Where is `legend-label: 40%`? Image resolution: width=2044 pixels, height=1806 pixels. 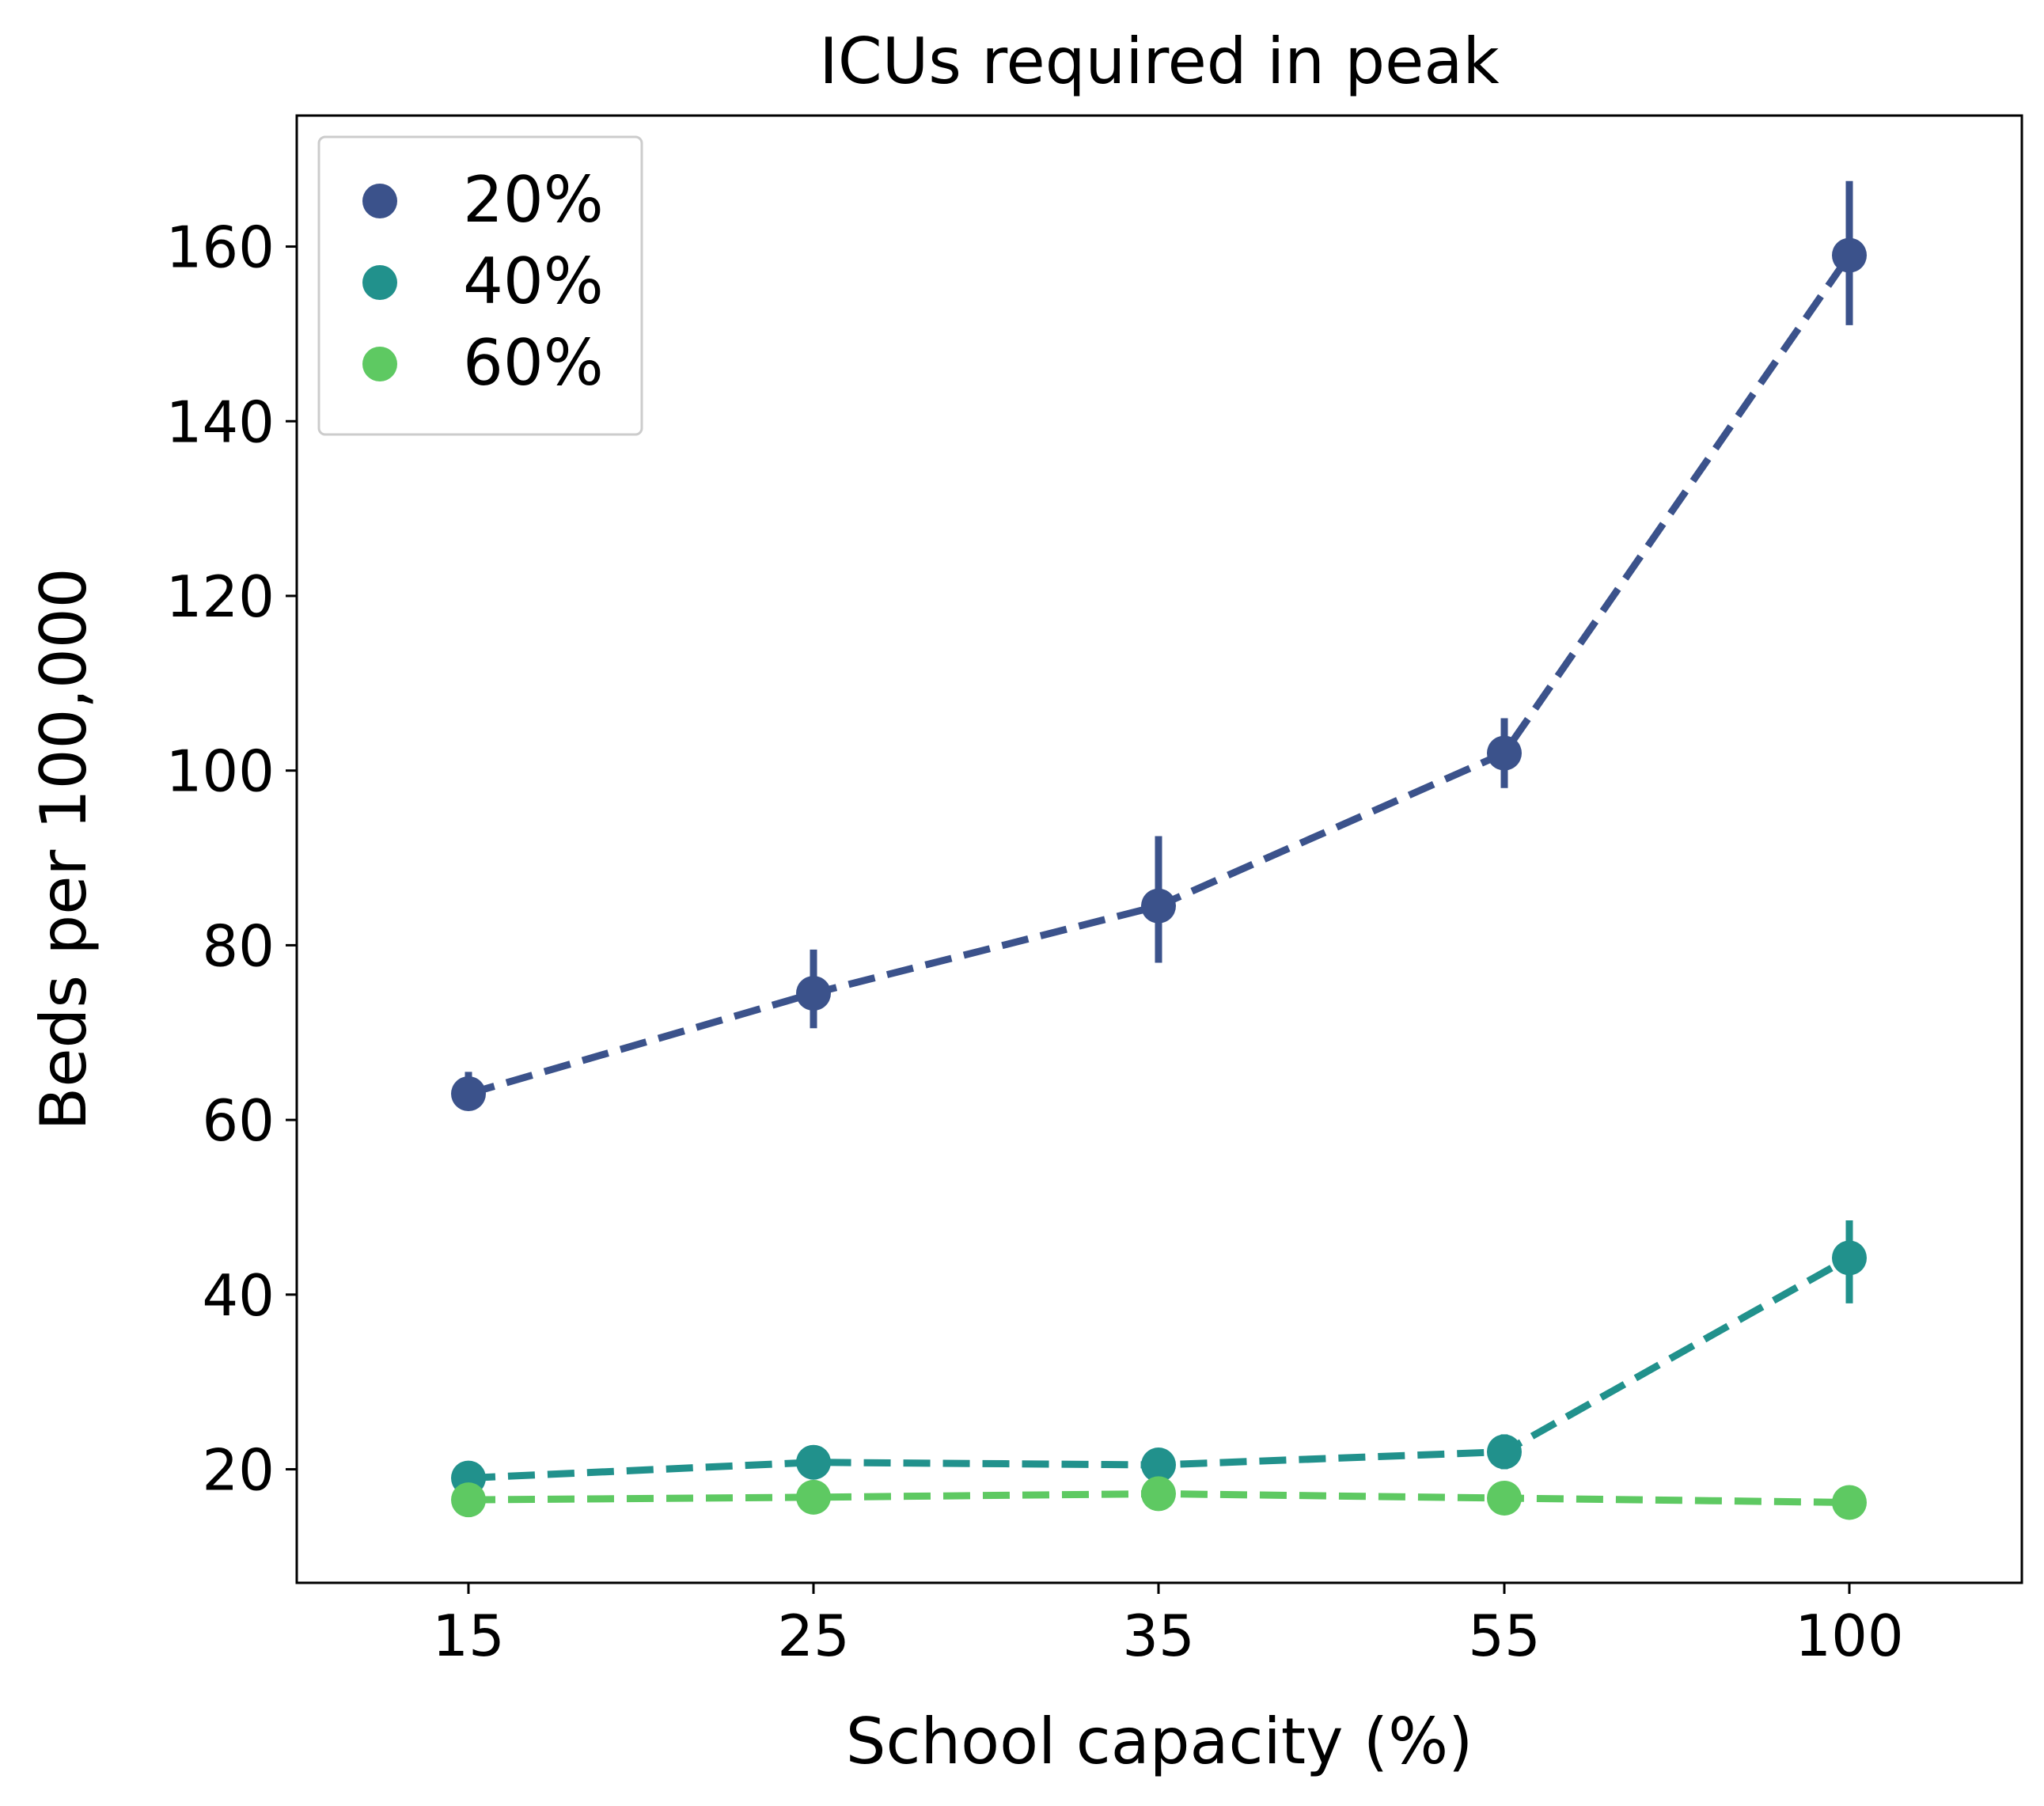 legend-label: 40% is located at coordinates (533, 281).